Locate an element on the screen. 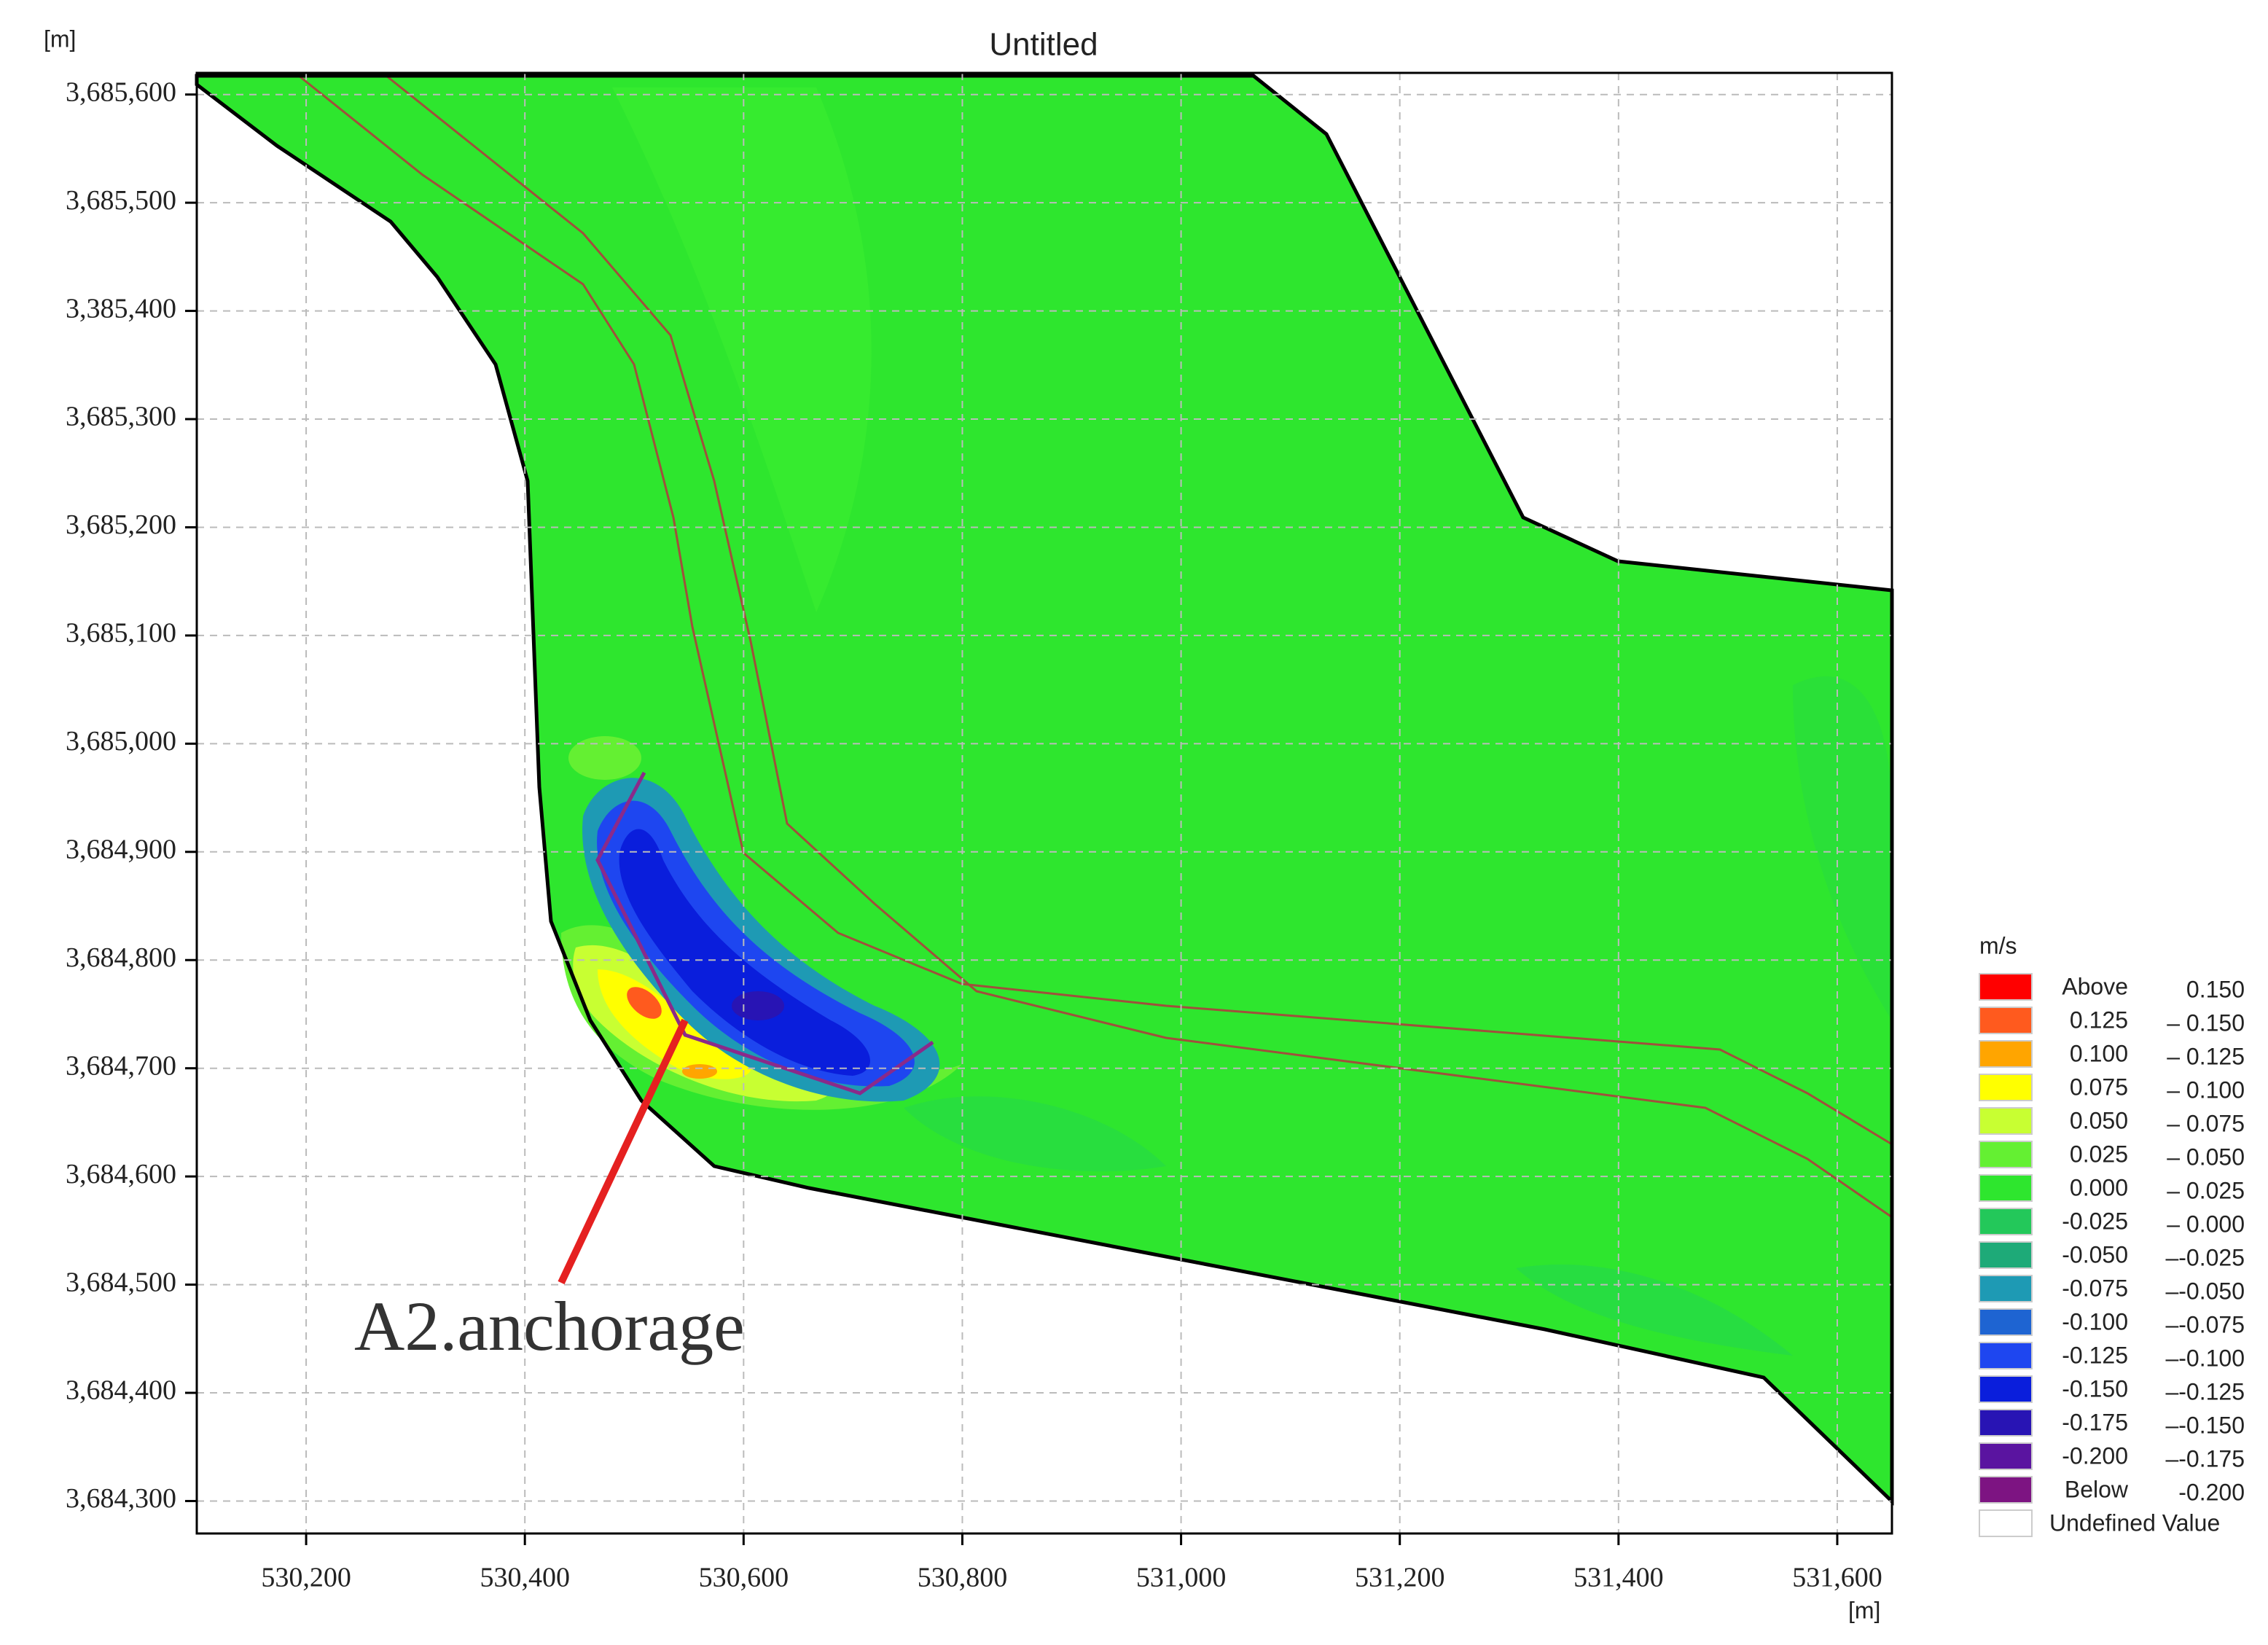 The width and height of the screenshot is (2268, 1645). legend-range: – 0.075 is located at coordinates (2206, 1123).